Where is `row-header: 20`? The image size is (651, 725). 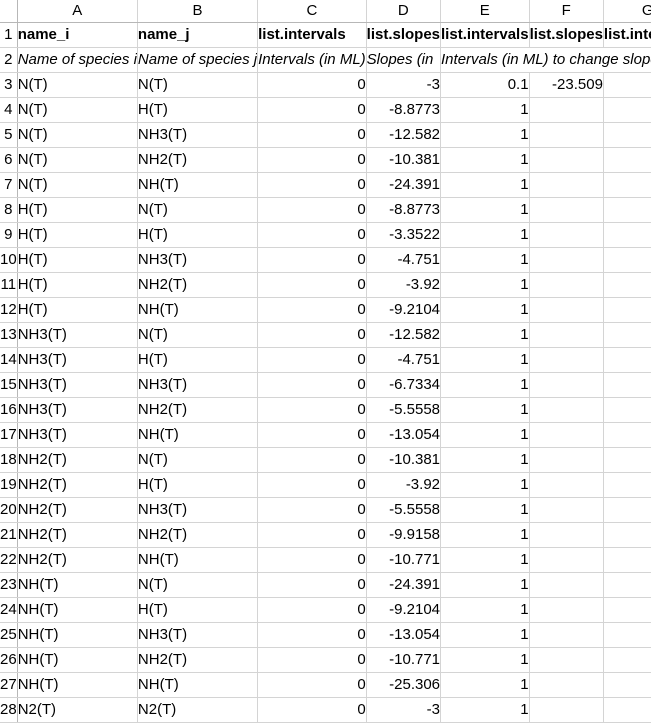 row-header: 20 is located at coordinates (9, 510).